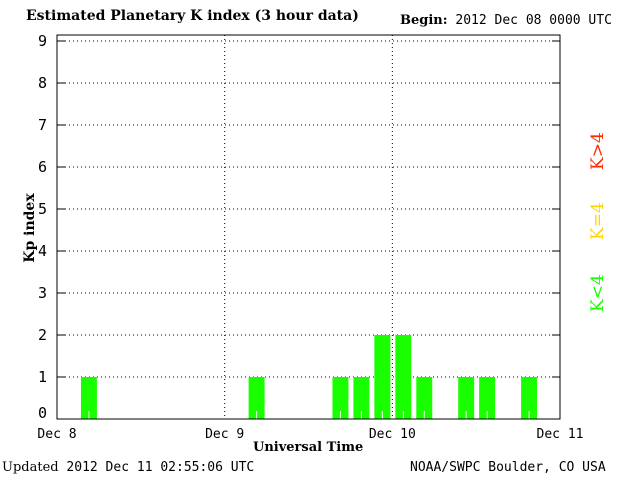 Image resolution: width=640 pixels, height=480 pixels. Describe the element at coordinates (598, 293) in the screenshot. I see `legend-k-less-4: K<4` at that location.